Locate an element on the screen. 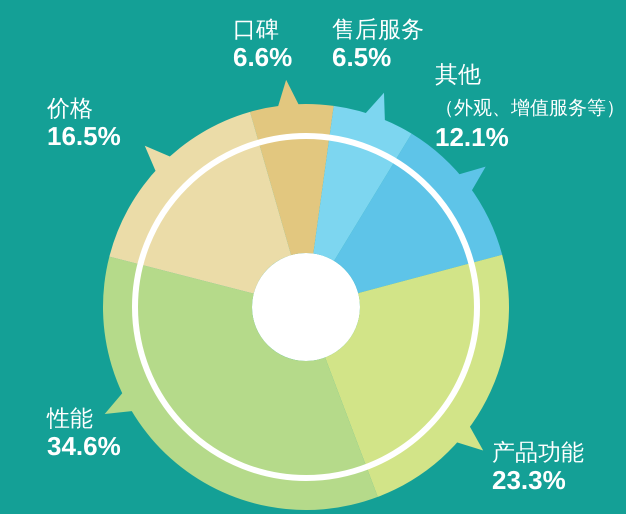  data-label: 23.3% is located at coordinates (529, 480).